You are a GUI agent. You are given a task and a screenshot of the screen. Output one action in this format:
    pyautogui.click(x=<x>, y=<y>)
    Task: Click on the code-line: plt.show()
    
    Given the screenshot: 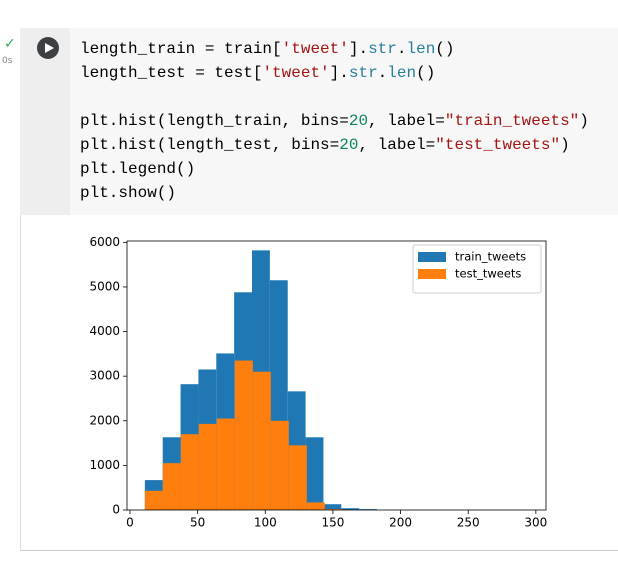 What is the action you would take?
    pyautogui.click(x=128, y=193)
    